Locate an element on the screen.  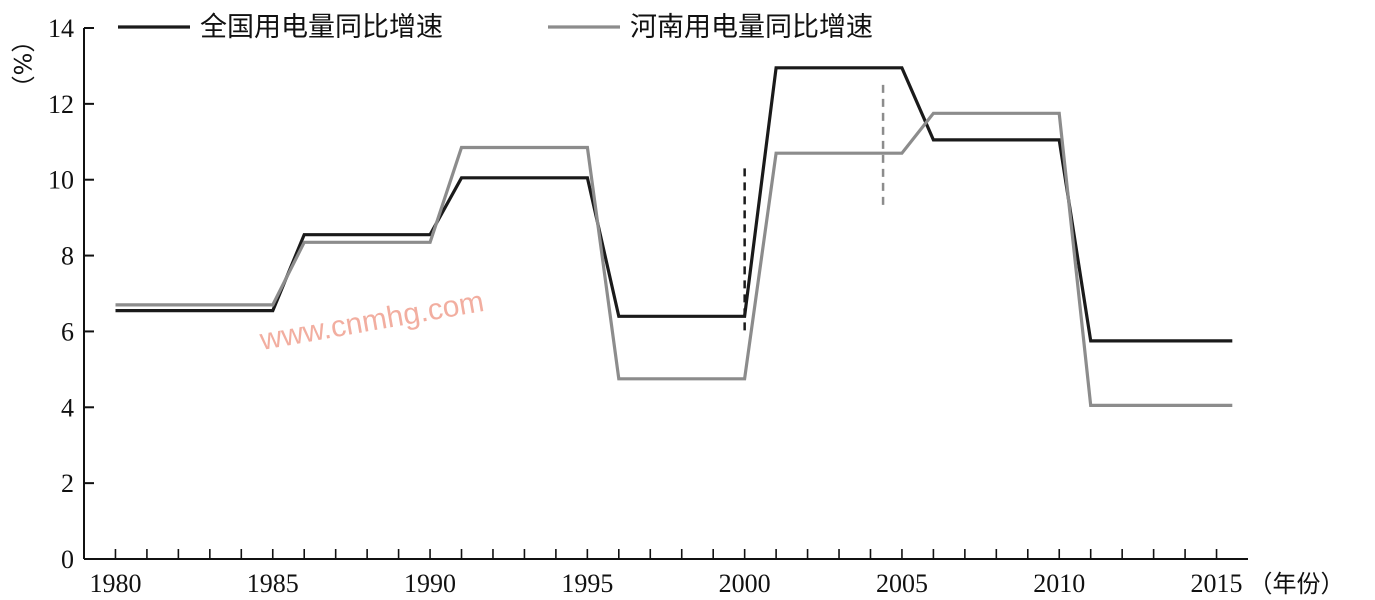
y-tick-label: 10 is located at coordinates (61, 180).